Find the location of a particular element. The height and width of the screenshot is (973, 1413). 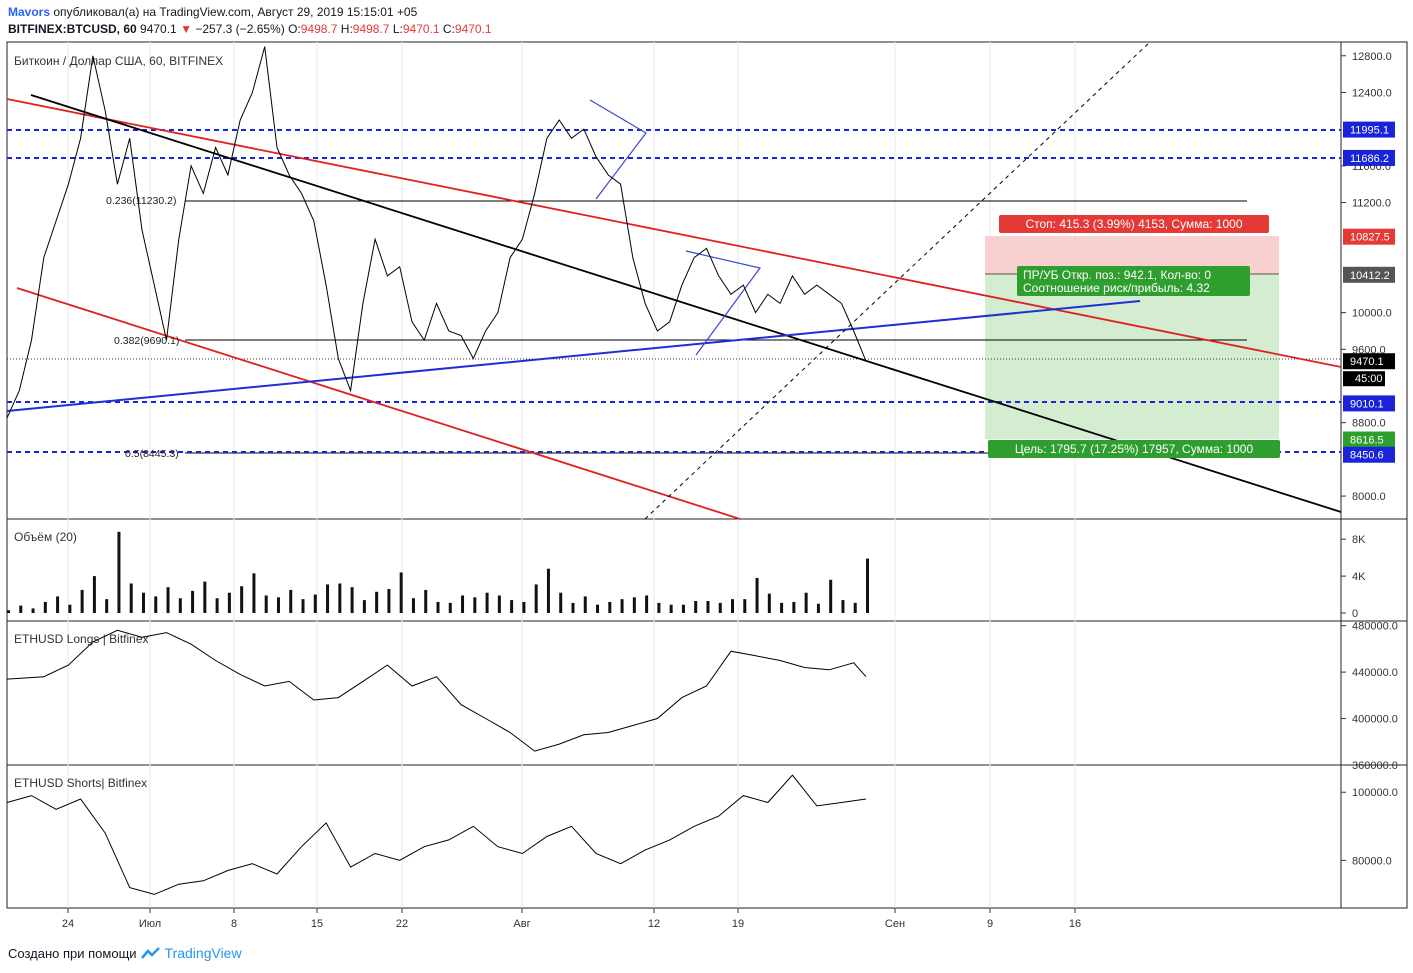

target-label-bg is located at coordinates (1134, 449).